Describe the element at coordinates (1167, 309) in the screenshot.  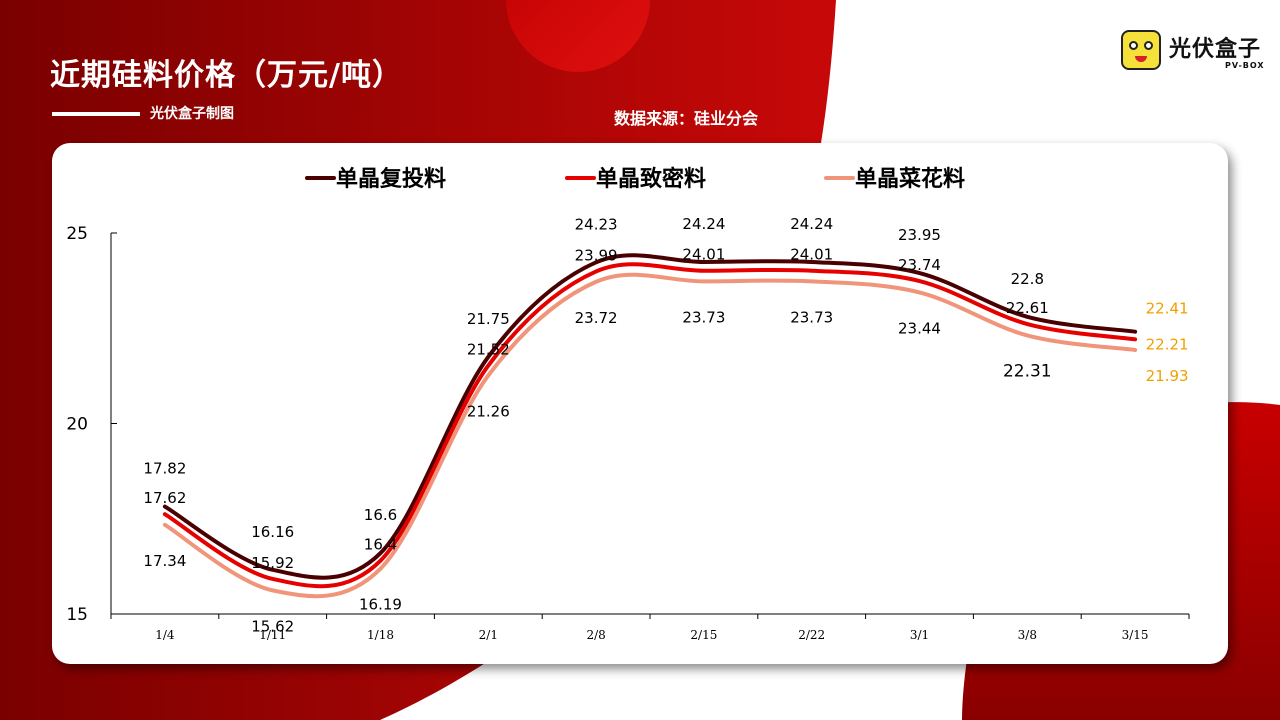
I see `data-label: 22.41` at that location.